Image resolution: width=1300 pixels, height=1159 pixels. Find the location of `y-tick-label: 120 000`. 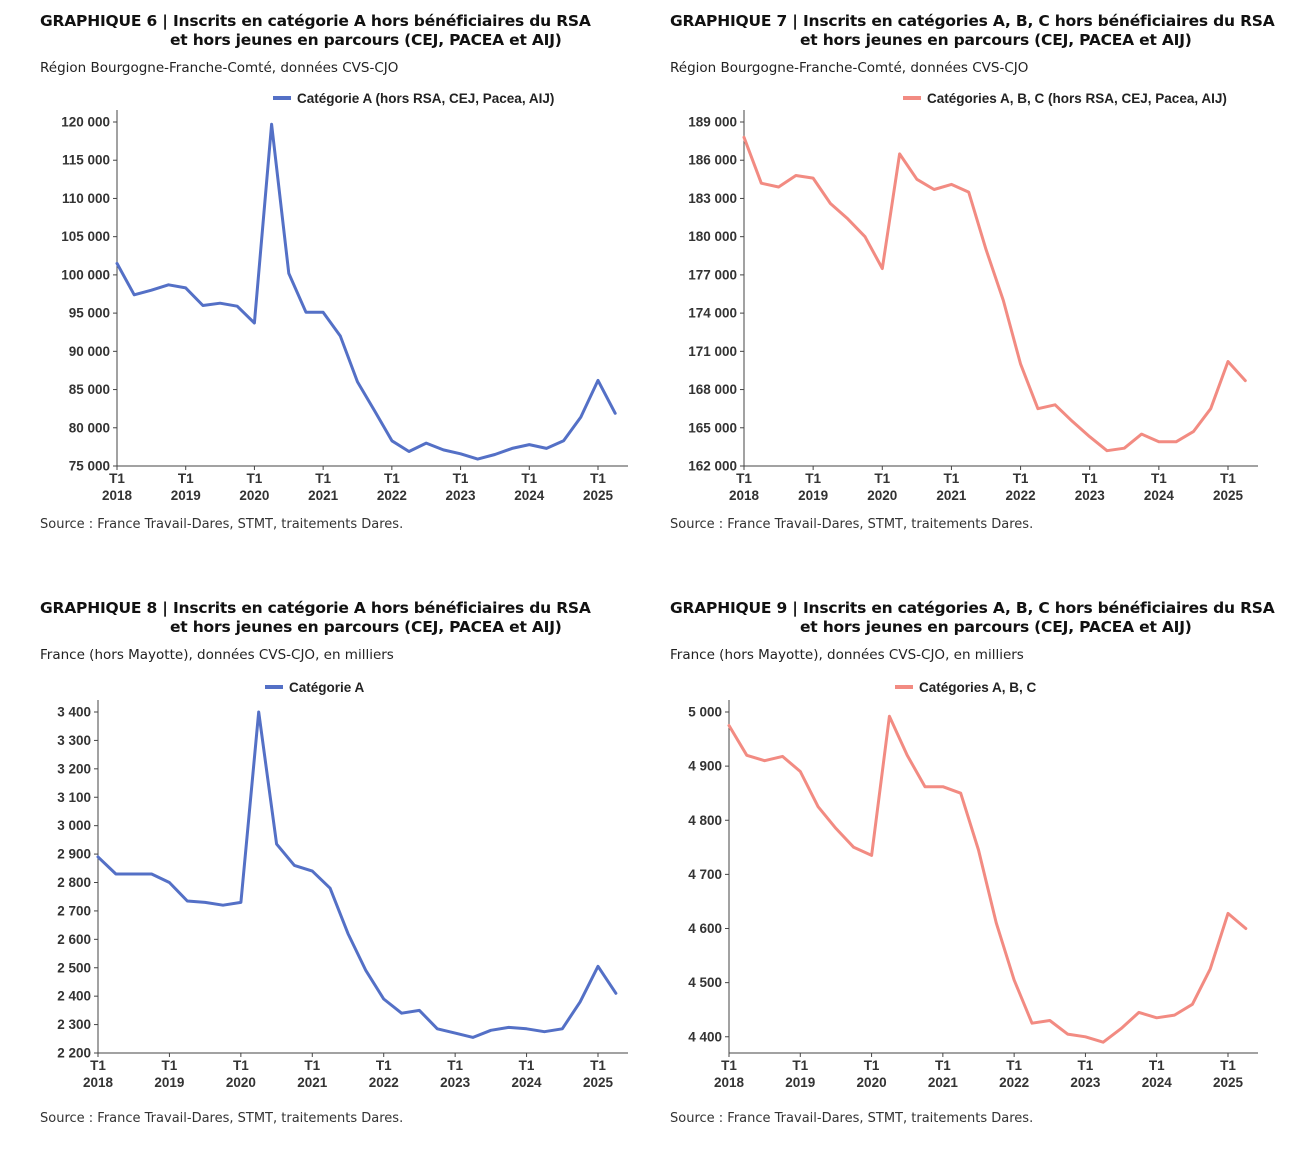

y-tick-label: 120 000 is located at coordinates (85, 122).